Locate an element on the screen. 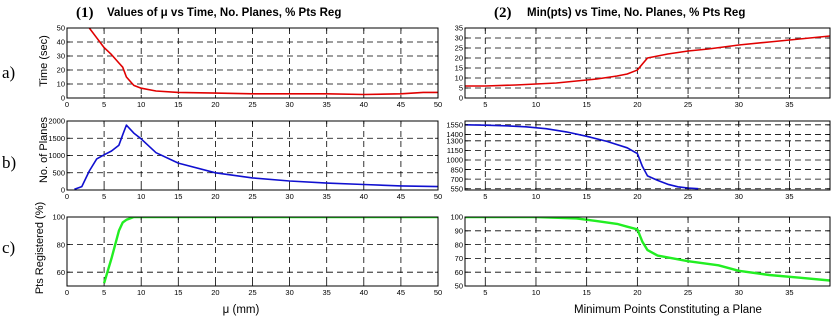 The image size is (831, 320). axes-frame-2c is located at coordinates (647, 251).